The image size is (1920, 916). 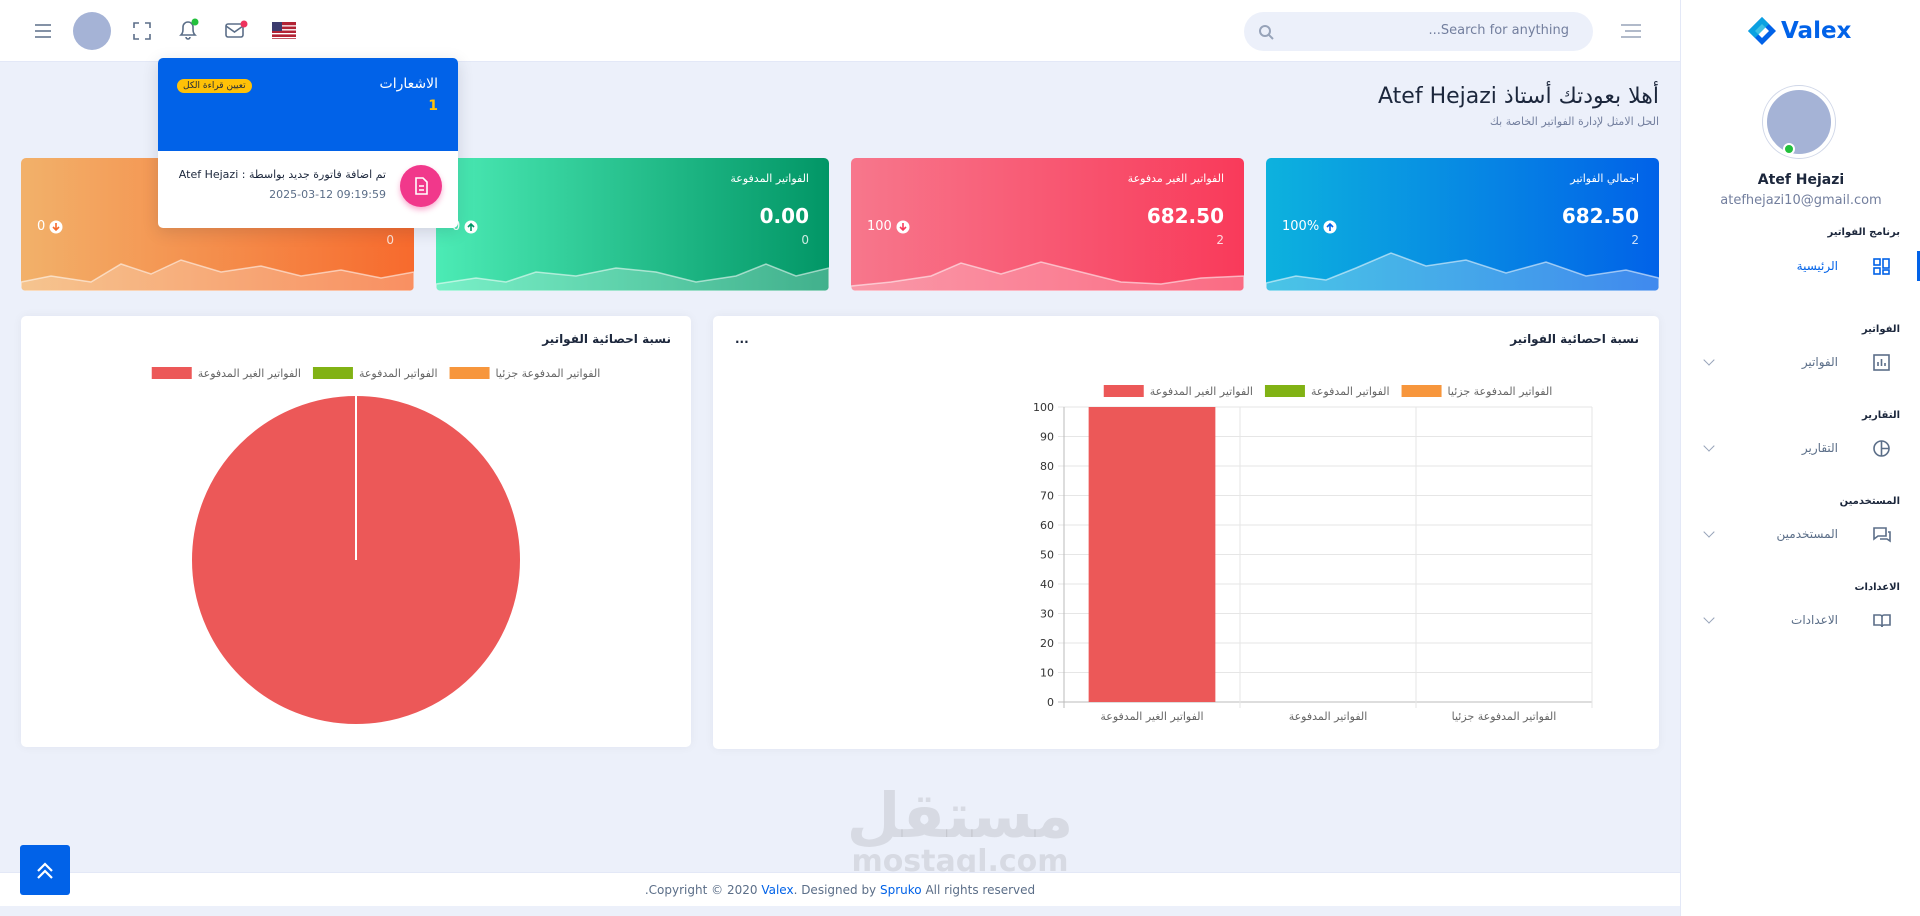 What do you see at coordinates (1047, 555) in the screenshot?
I see `y-tick-label: 50` at bounding box center [1047, 555].